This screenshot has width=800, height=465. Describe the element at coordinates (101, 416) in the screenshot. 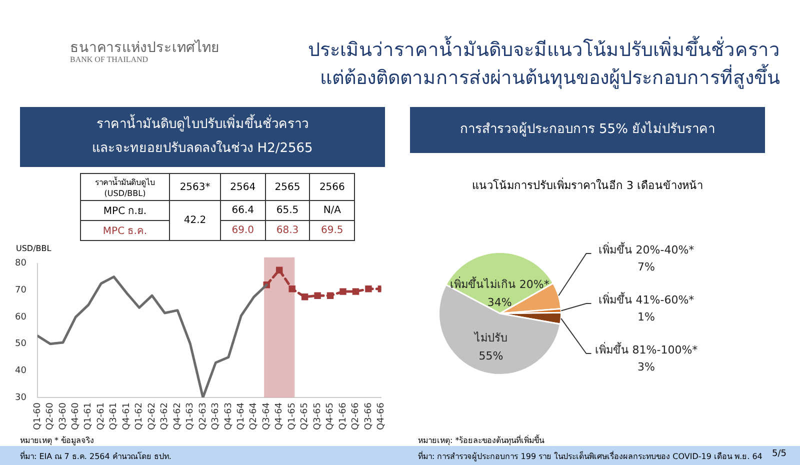

I see `x-tick-label: Q2-61` at that location.